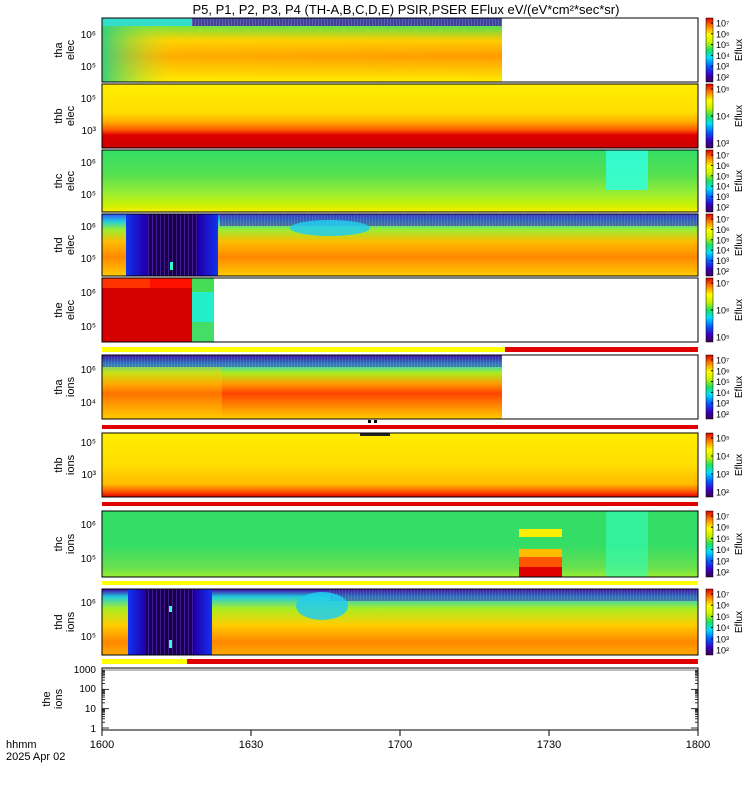  What do you see at coordinates (89, 475) in the screenshot?
I see `ytick-label: 10³` at bounding box center [89, 475].